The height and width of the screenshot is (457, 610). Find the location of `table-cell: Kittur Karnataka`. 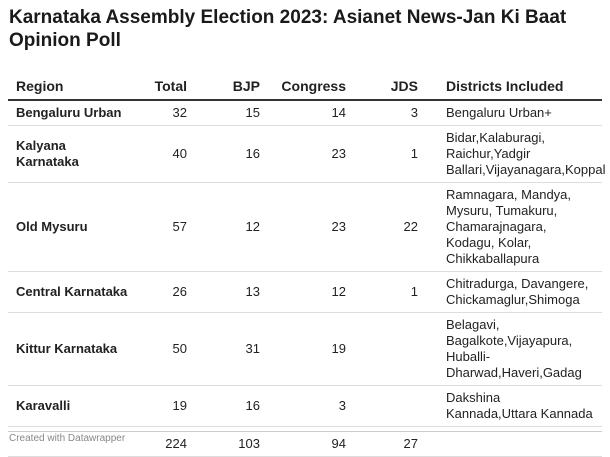

table-cell: Kittur Karnataka is located at coordinates (74, 349).